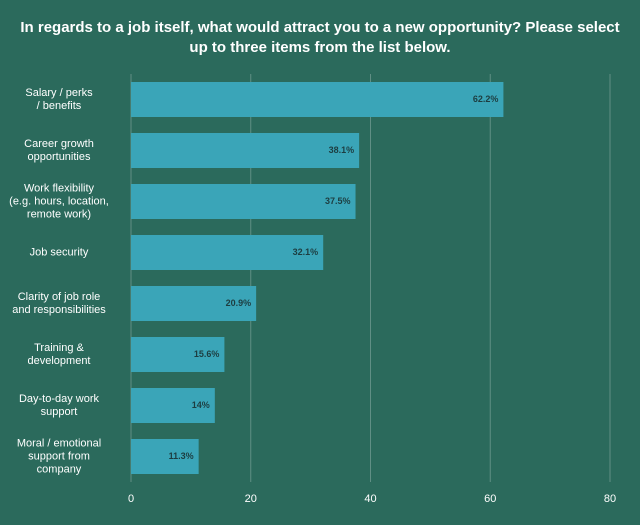  What do you see at coordinates (59, 456) in the screenshot?
I see `y-tick-label: Moral / emotional support from company` at bounding box center [59, 456].